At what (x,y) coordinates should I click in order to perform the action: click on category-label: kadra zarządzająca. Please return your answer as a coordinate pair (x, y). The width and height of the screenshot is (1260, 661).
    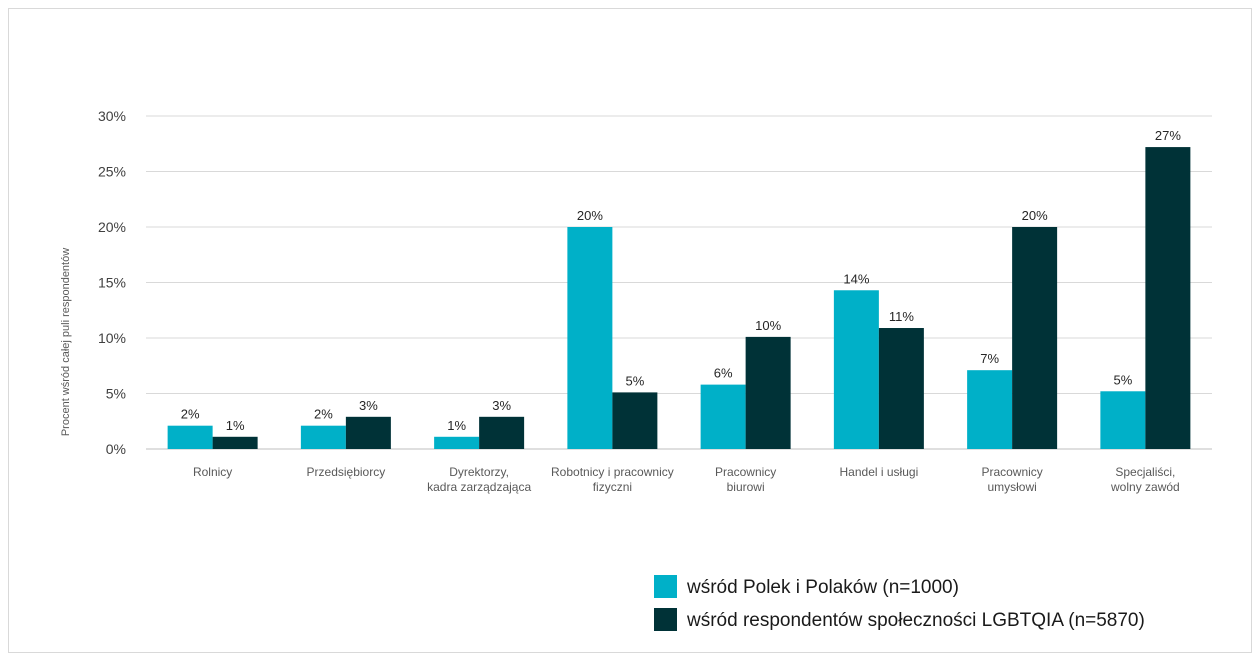
    Looking at the image, I should click on (479, 487).